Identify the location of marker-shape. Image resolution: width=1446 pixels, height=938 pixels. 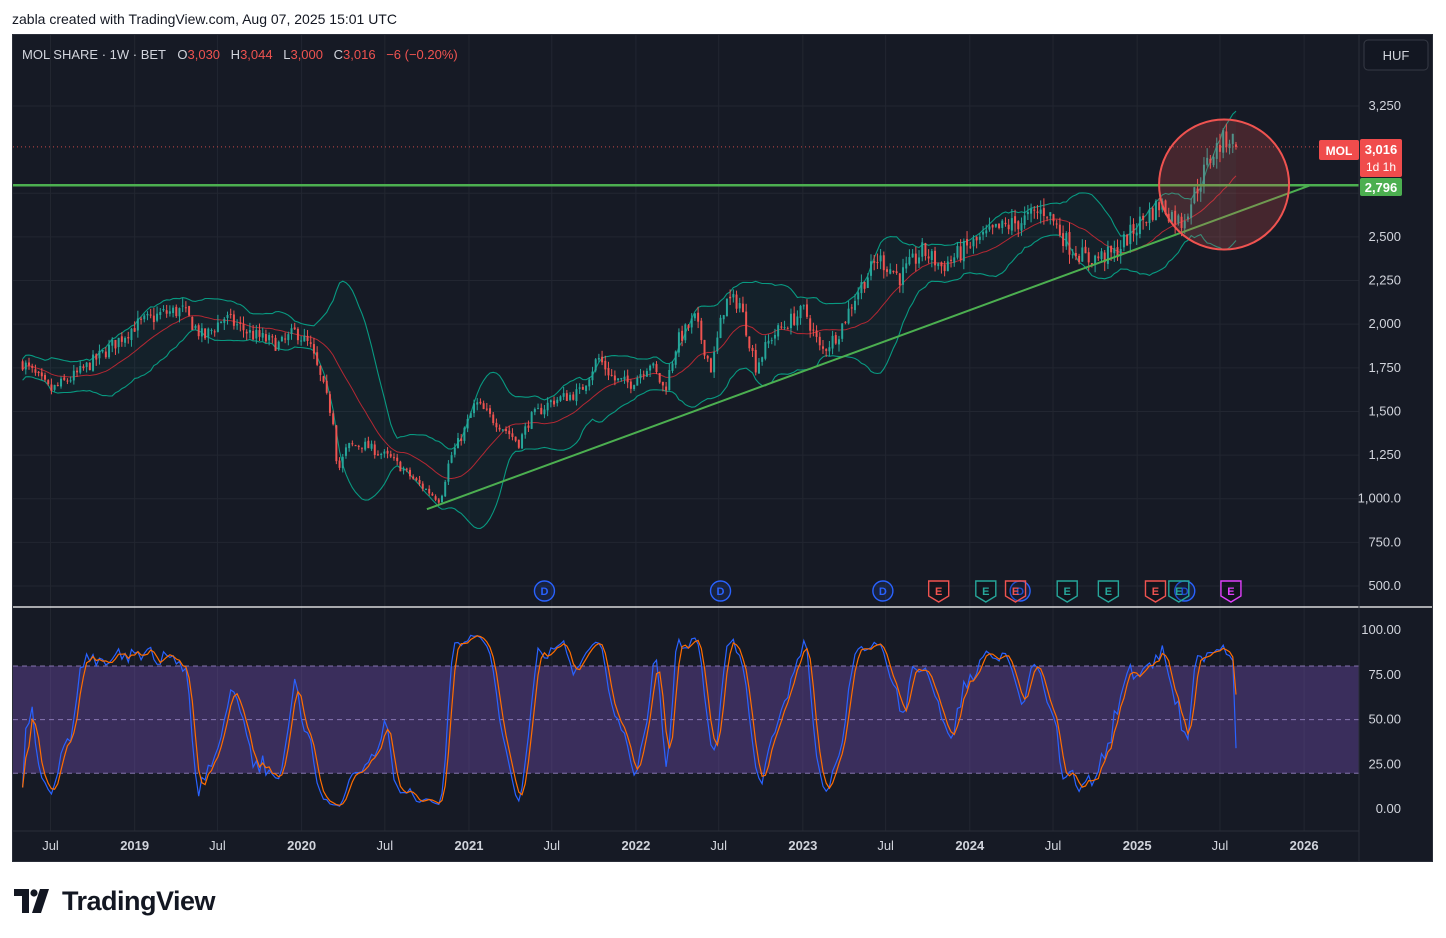
(938, 591).